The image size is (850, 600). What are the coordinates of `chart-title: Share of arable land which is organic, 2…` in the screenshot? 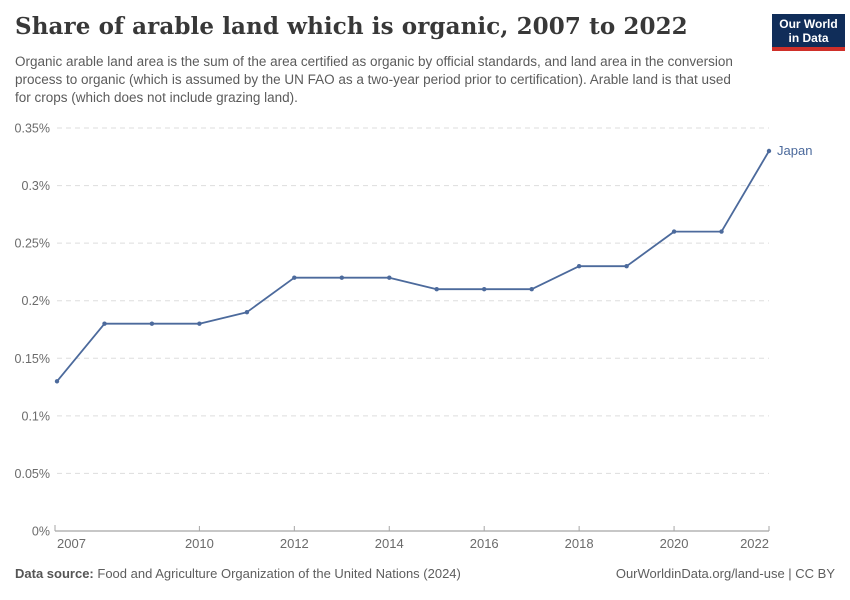 It's located at (351, 26).